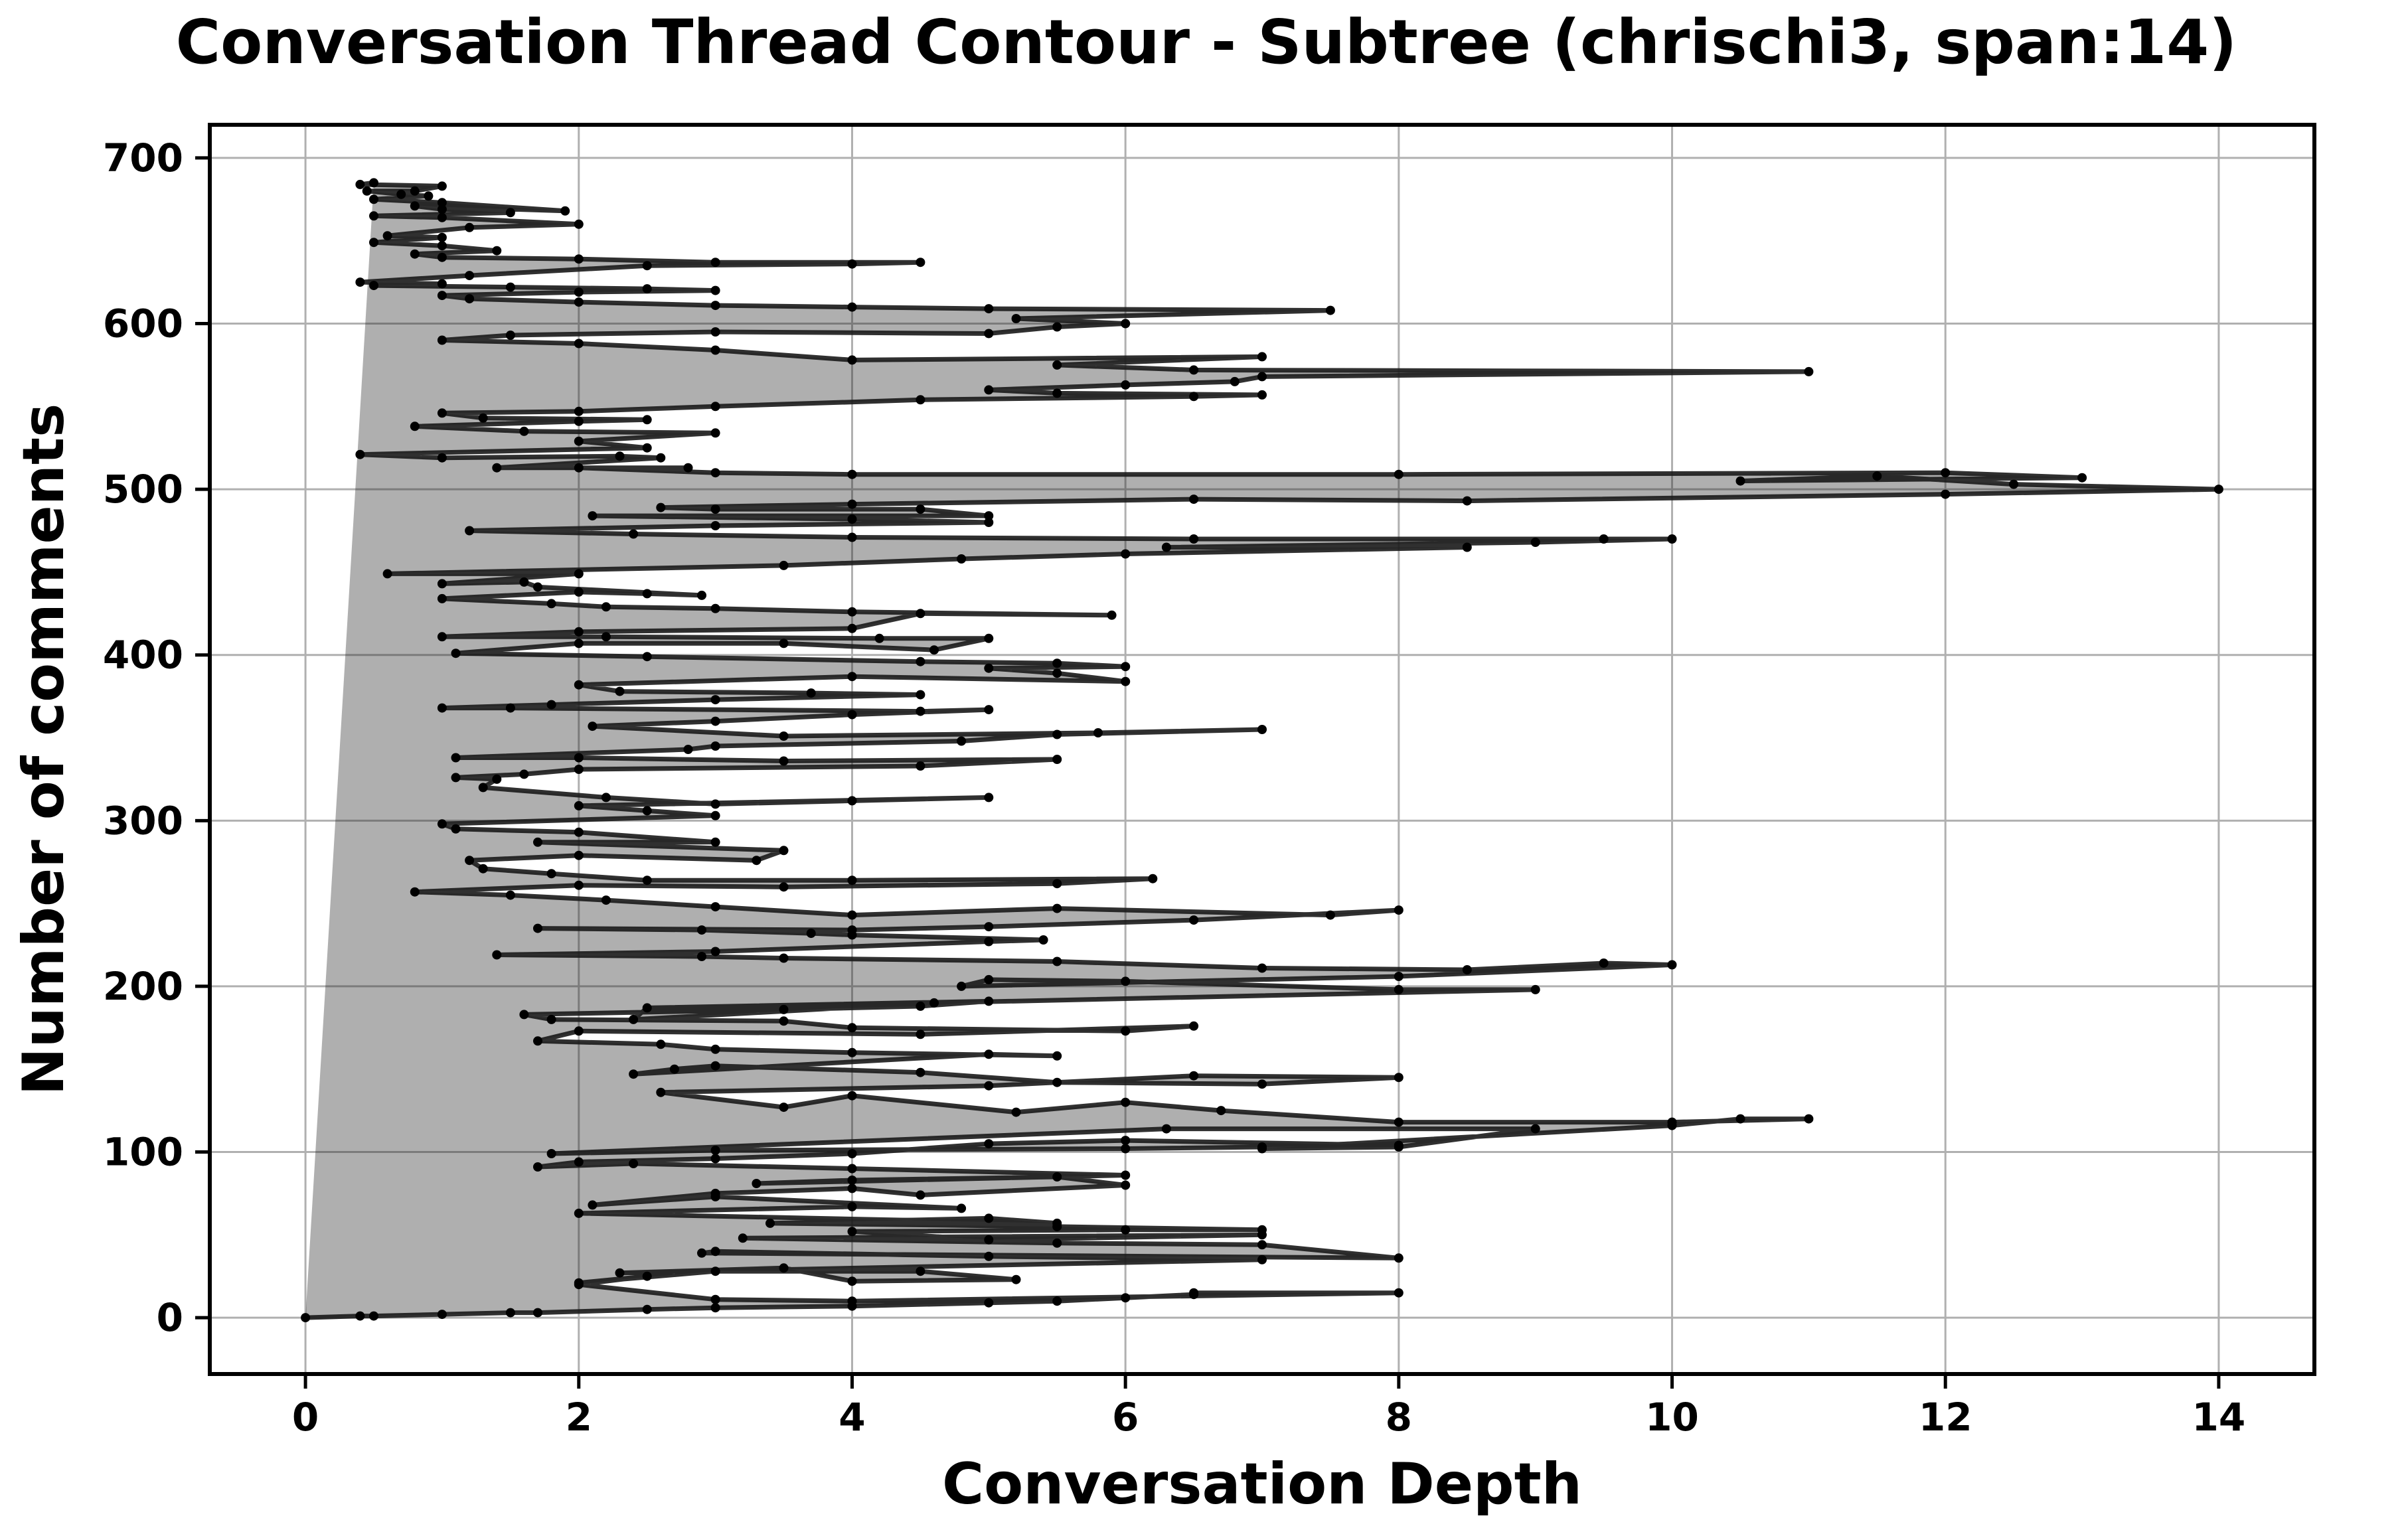 The width and height of the screenshot is (2408, 1530). What do you see at coordinates (143, 820) in the screenshot?
I see `y-tick-label: 300` at bounding box center [143, 820].